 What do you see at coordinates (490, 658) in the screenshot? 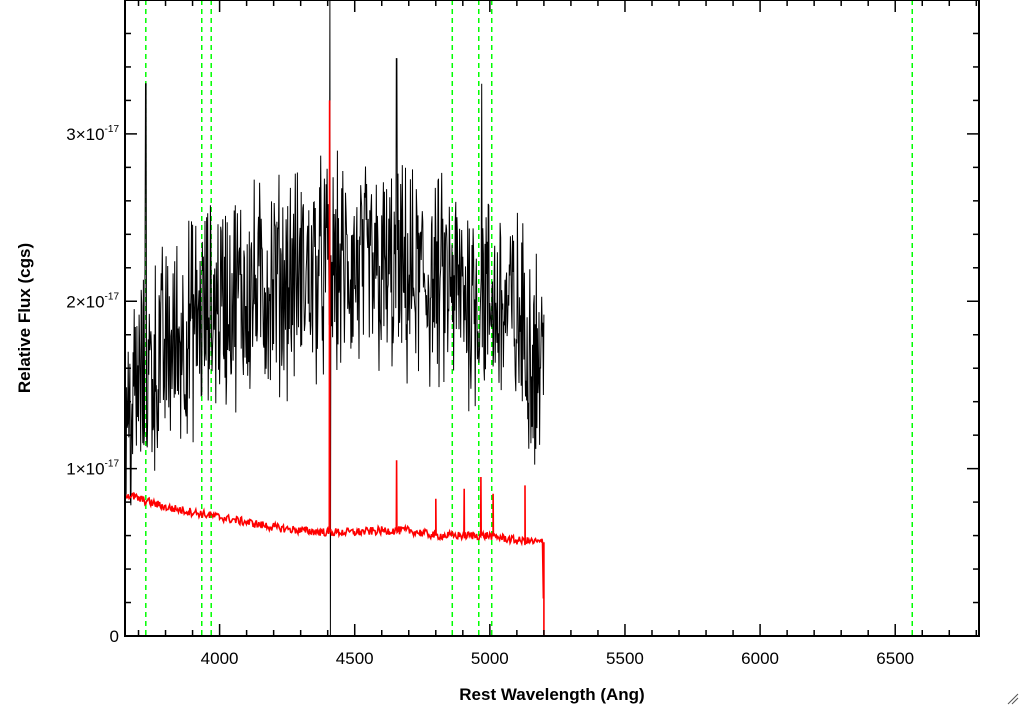
I see `x-tick-label: 5000` at bounding box center [490, 658].